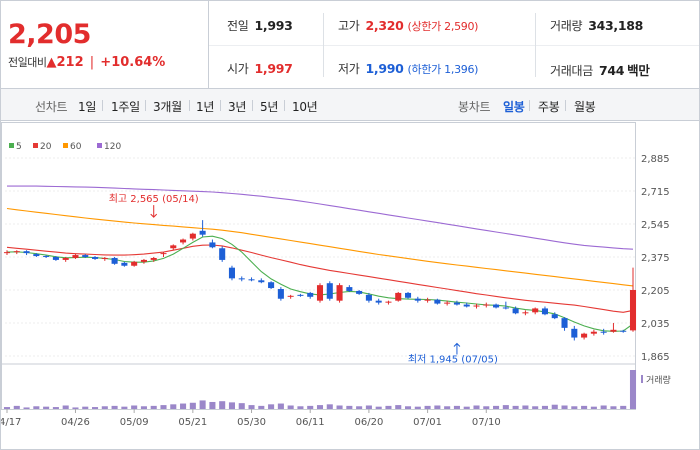 The width and height of the screenshot is (700, 450). What do you see at coordinates (237, 107) in the screenshot?
I see `line-option-3y: 3년` at bounding box center [237, 107].